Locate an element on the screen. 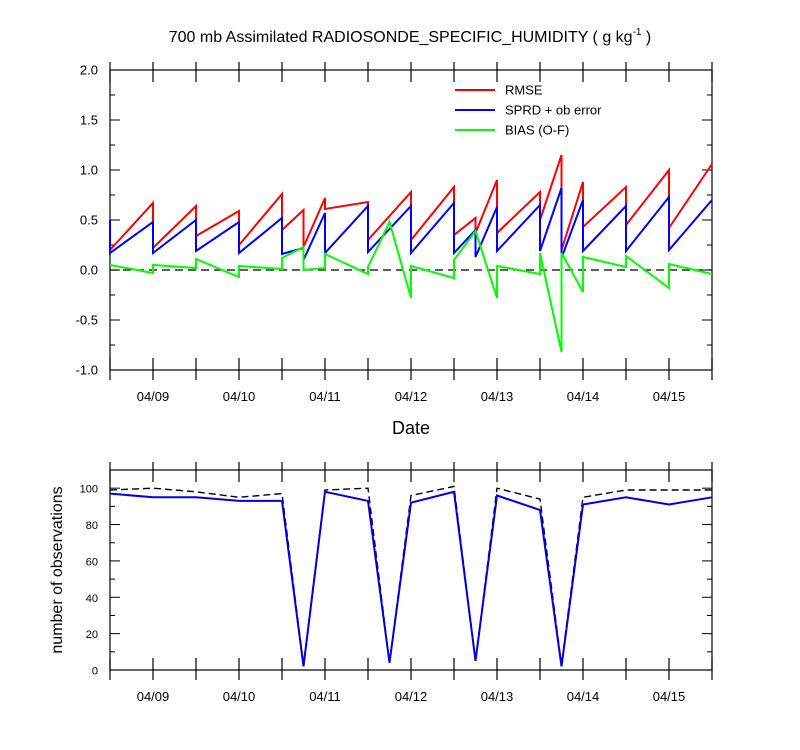 Image resolution: width=800 pixels, height=750 pixels. y-tick-label: 0.5 is located at coordinates (89, 220).